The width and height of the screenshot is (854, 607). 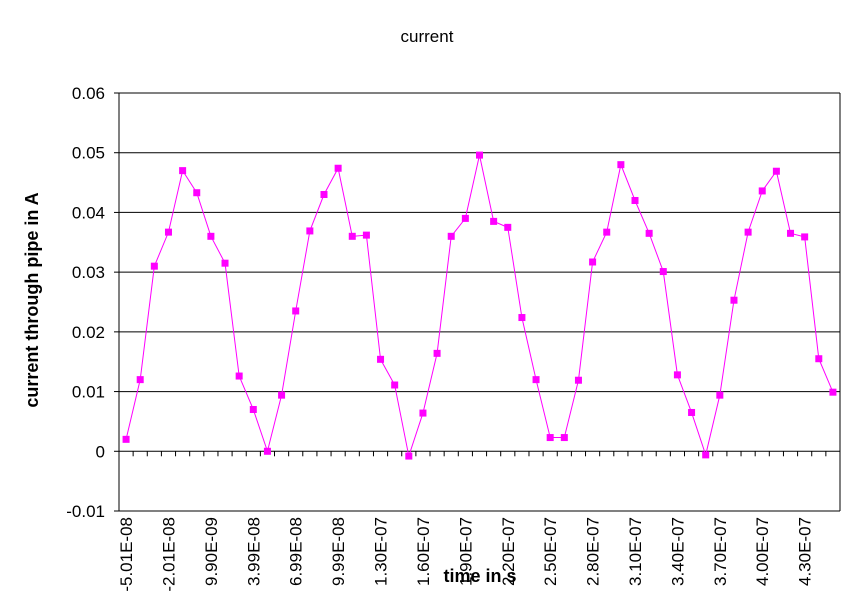 I want to click on x-tick-label: 1.30E-07, so click(x=381, y=551).